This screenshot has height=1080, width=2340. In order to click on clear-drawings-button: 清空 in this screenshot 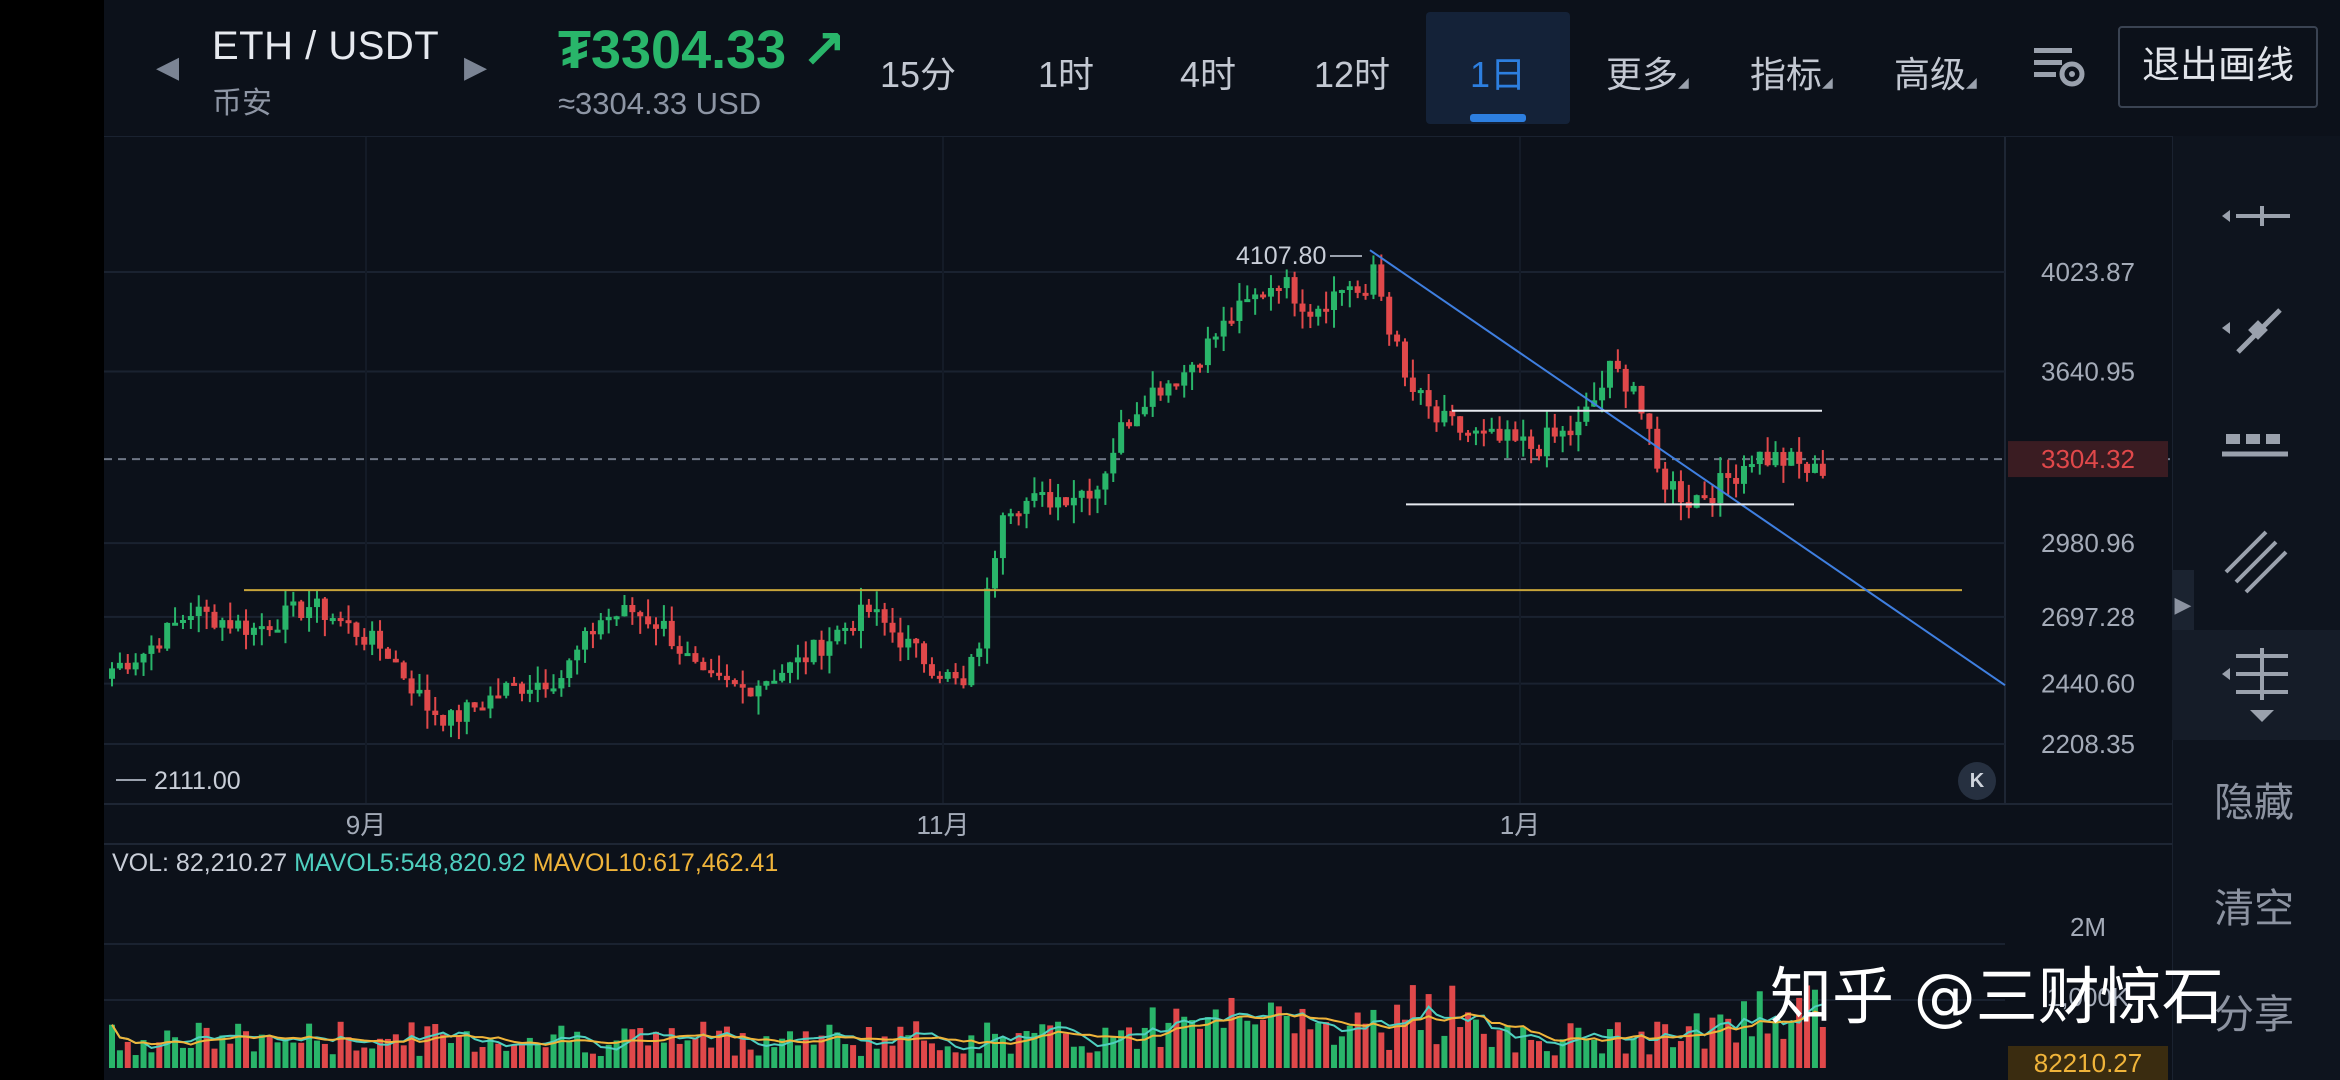, I will do `click(2254, 909)`.